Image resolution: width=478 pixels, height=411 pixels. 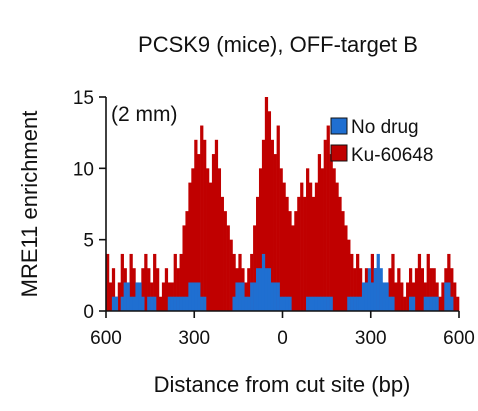 I want to click on no-drug-bars-group, so click(x=282, y=282).